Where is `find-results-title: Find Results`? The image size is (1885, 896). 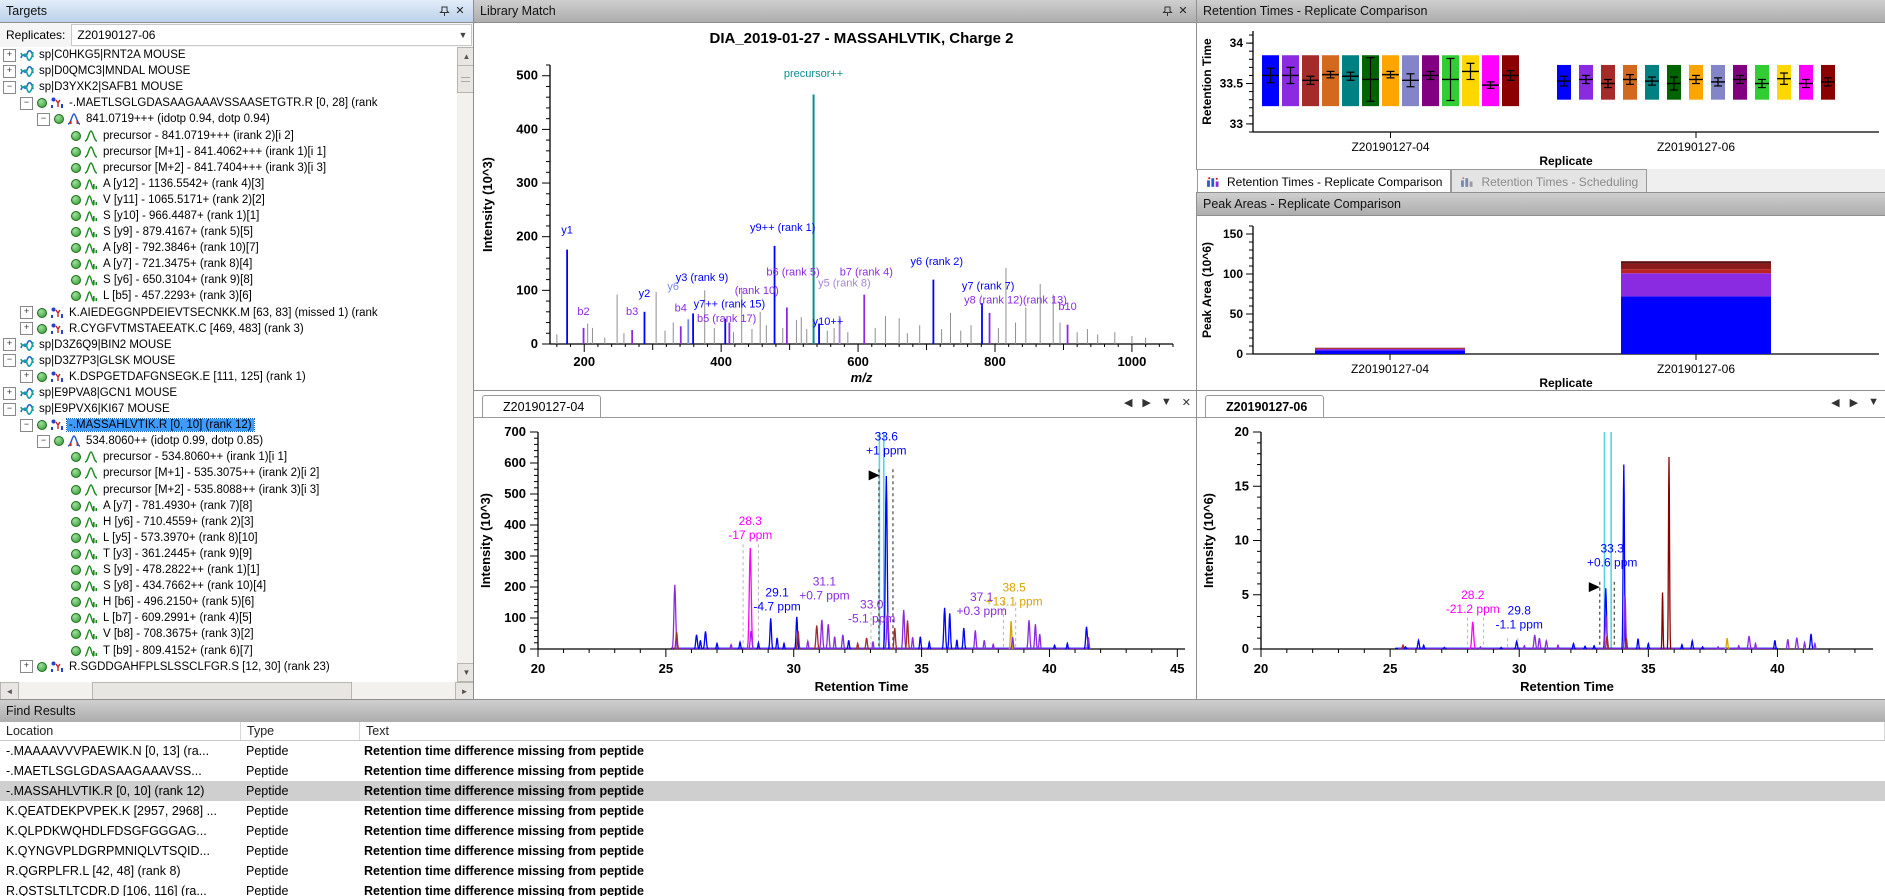
find-results-title: Find Results is located at coordinates (41, 711).